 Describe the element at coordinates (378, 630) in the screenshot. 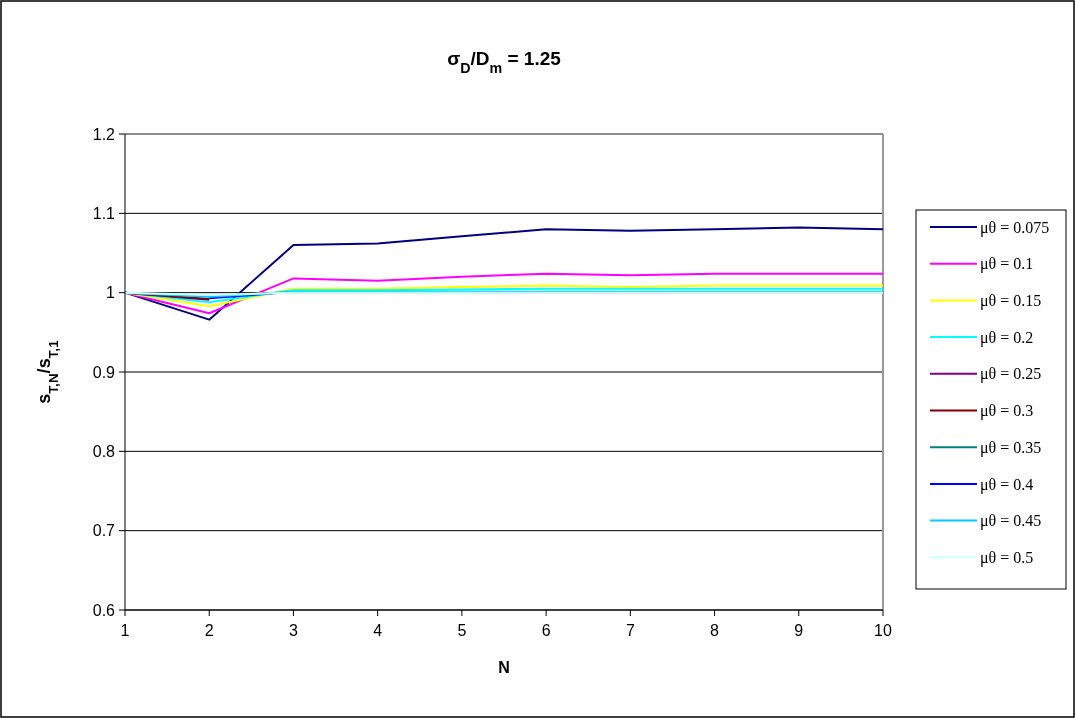

I see `x-tick-label: 4` at that location.